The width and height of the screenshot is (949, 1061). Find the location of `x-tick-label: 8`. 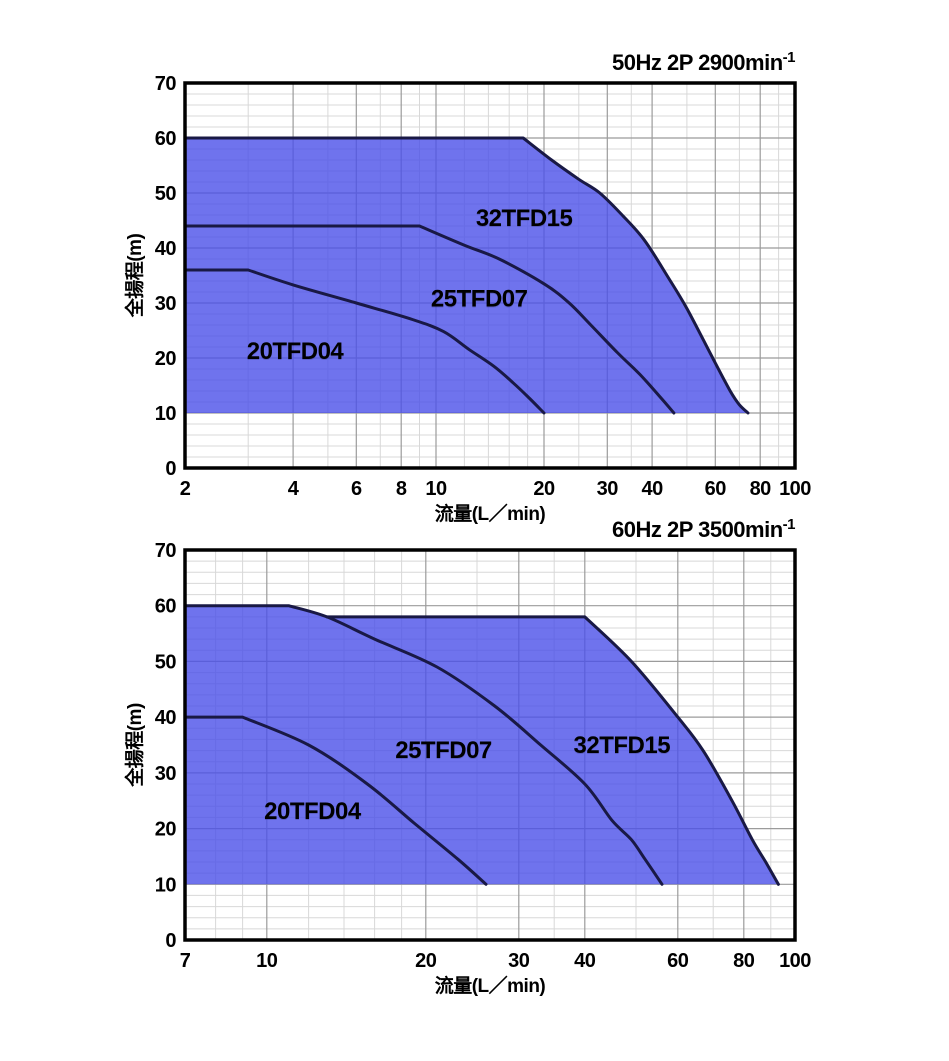

x-tick-label: 8 is located at coordinates (401, 489).